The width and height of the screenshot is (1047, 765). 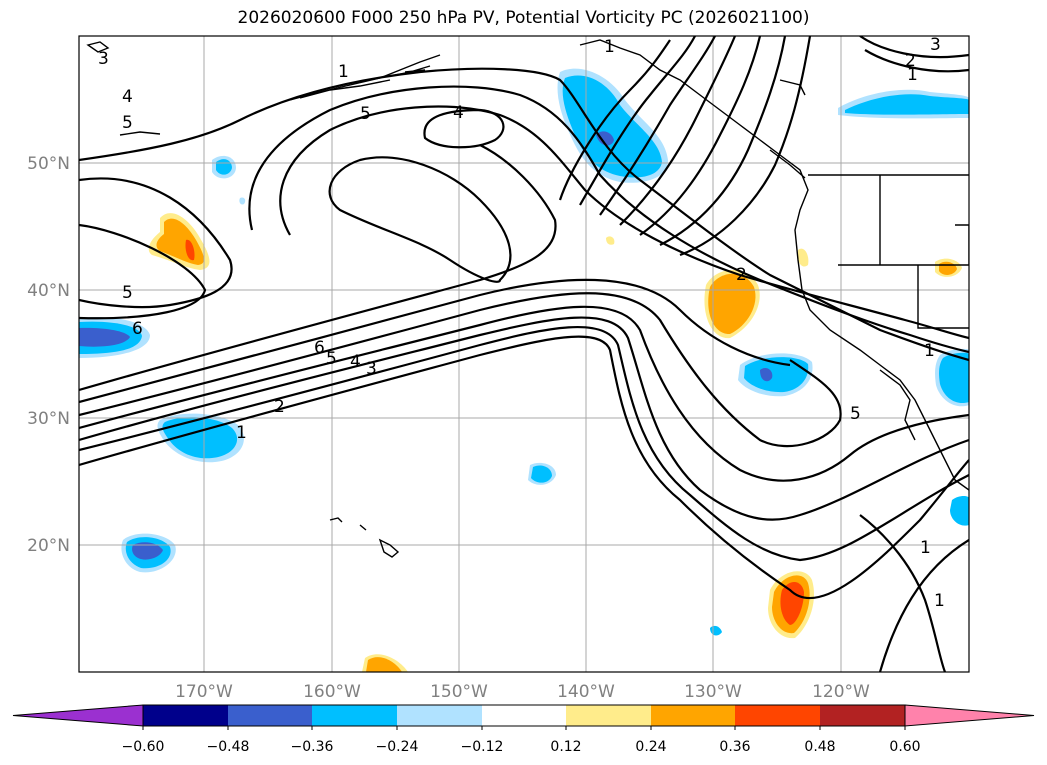 What do you see at coordinates (397, 747) in the screenshot?
I see `colorbar-tick-label: −0.24` at bounding box center [397, 747].